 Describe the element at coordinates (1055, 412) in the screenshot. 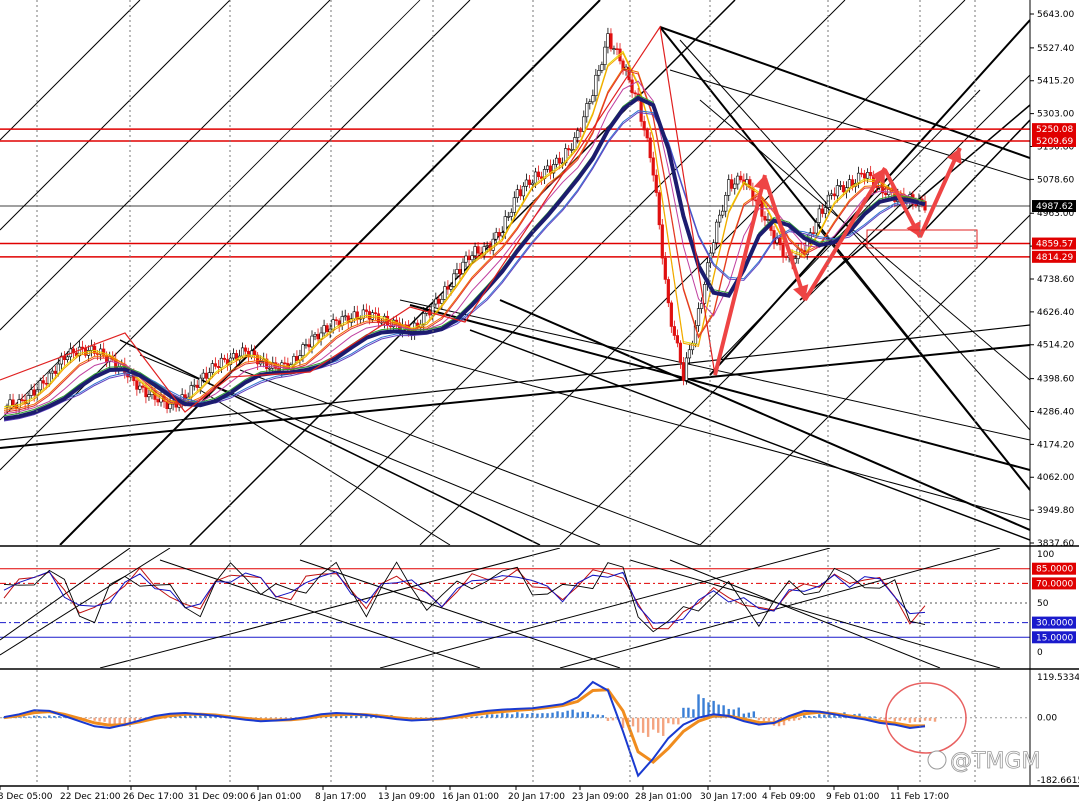

I see `price-tick-label: 4286.40` at that location.